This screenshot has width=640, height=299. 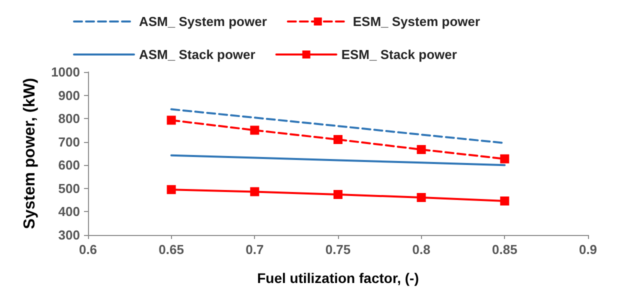 I want to click on x-tick-label: 0.6, so click(x=88, y=249).